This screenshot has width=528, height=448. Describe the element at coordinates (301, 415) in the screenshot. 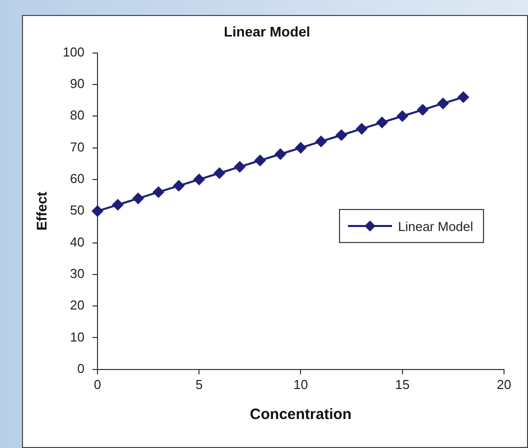

I see `x-axis-title: Concentration` at that location.